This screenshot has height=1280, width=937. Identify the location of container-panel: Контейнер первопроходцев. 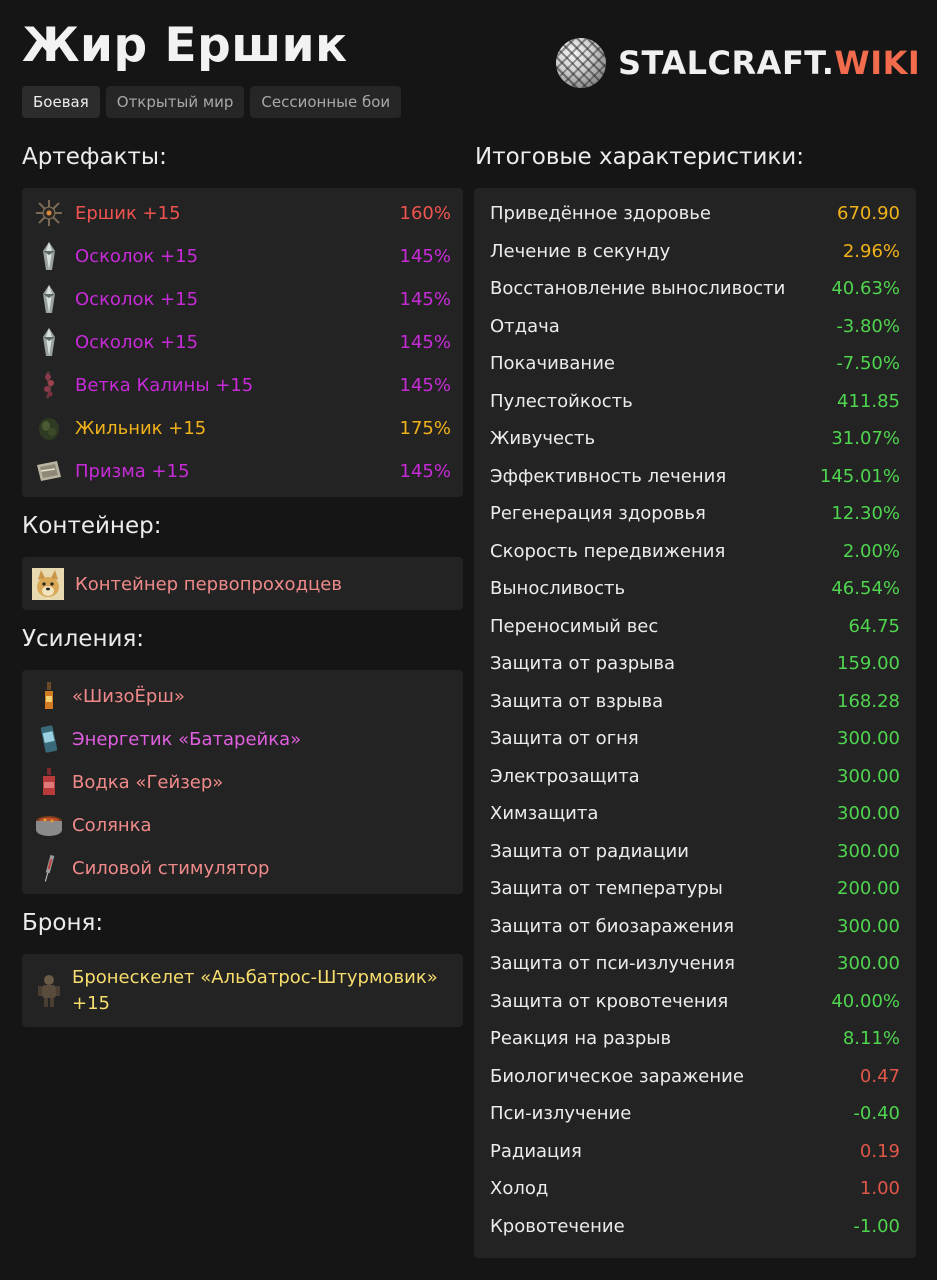
(242, 583).